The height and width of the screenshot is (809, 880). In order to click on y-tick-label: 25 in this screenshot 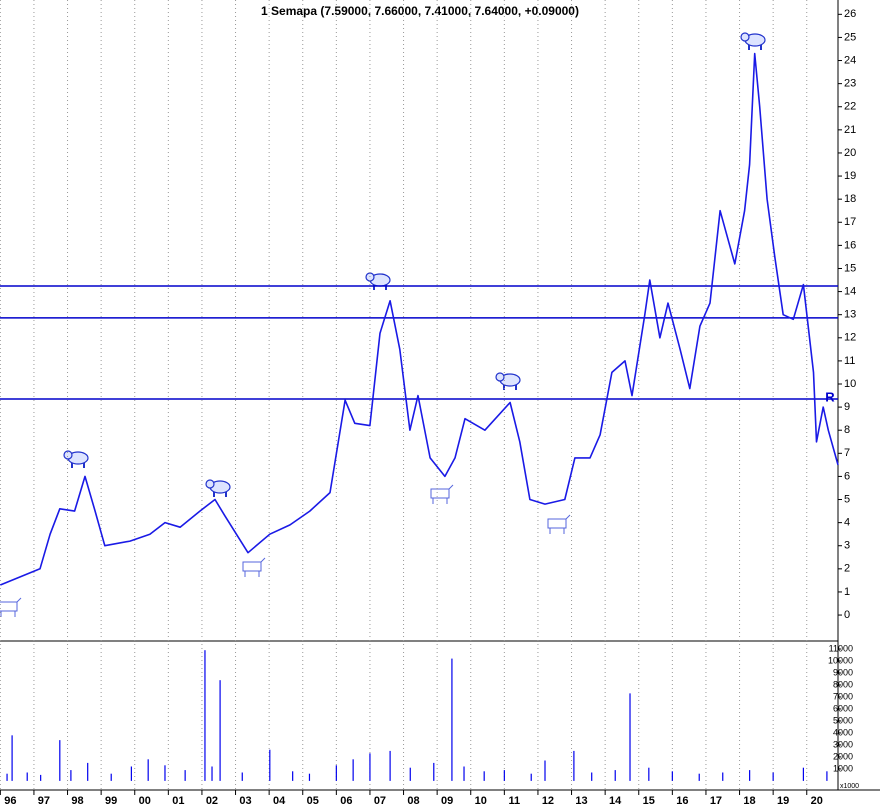, I will do `click(850, 37)`.